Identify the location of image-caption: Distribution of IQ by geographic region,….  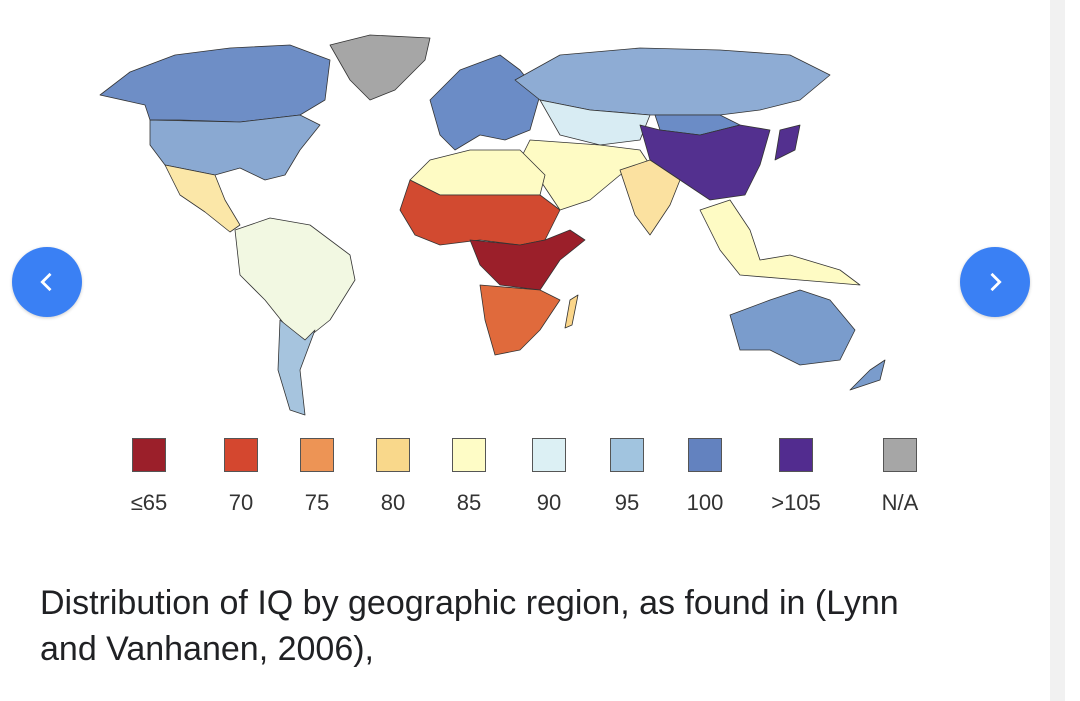
(535, 626).